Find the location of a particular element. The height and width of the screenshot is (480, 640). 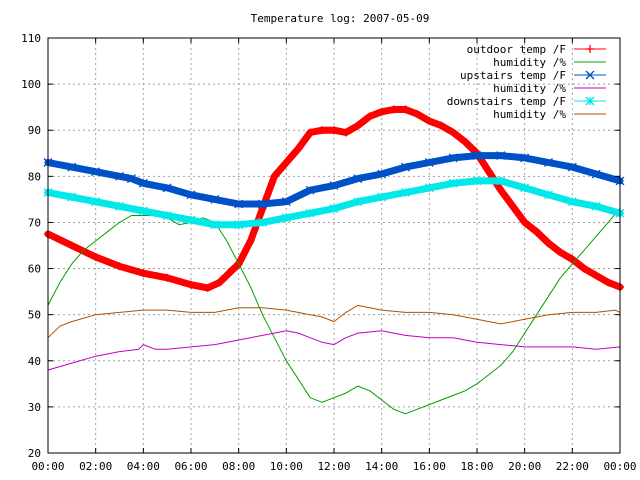

x-tick-label: 20:00 is located at coordinates (524, 466).